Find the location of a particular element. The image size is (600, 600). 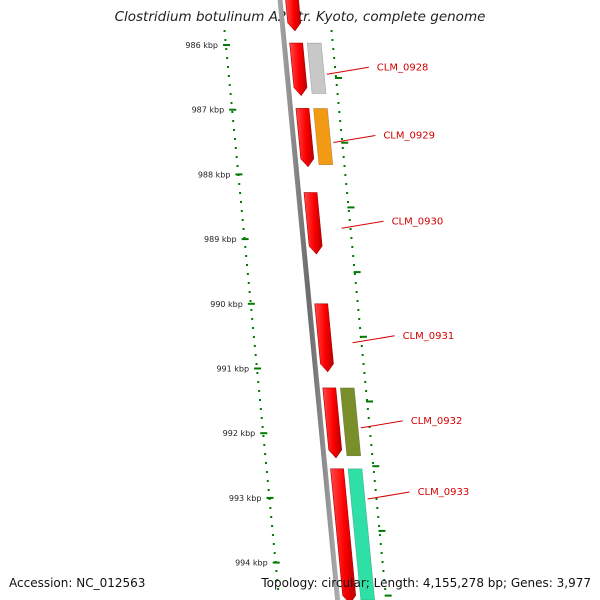

gene-label-leader is located at coordinates (373, 339).